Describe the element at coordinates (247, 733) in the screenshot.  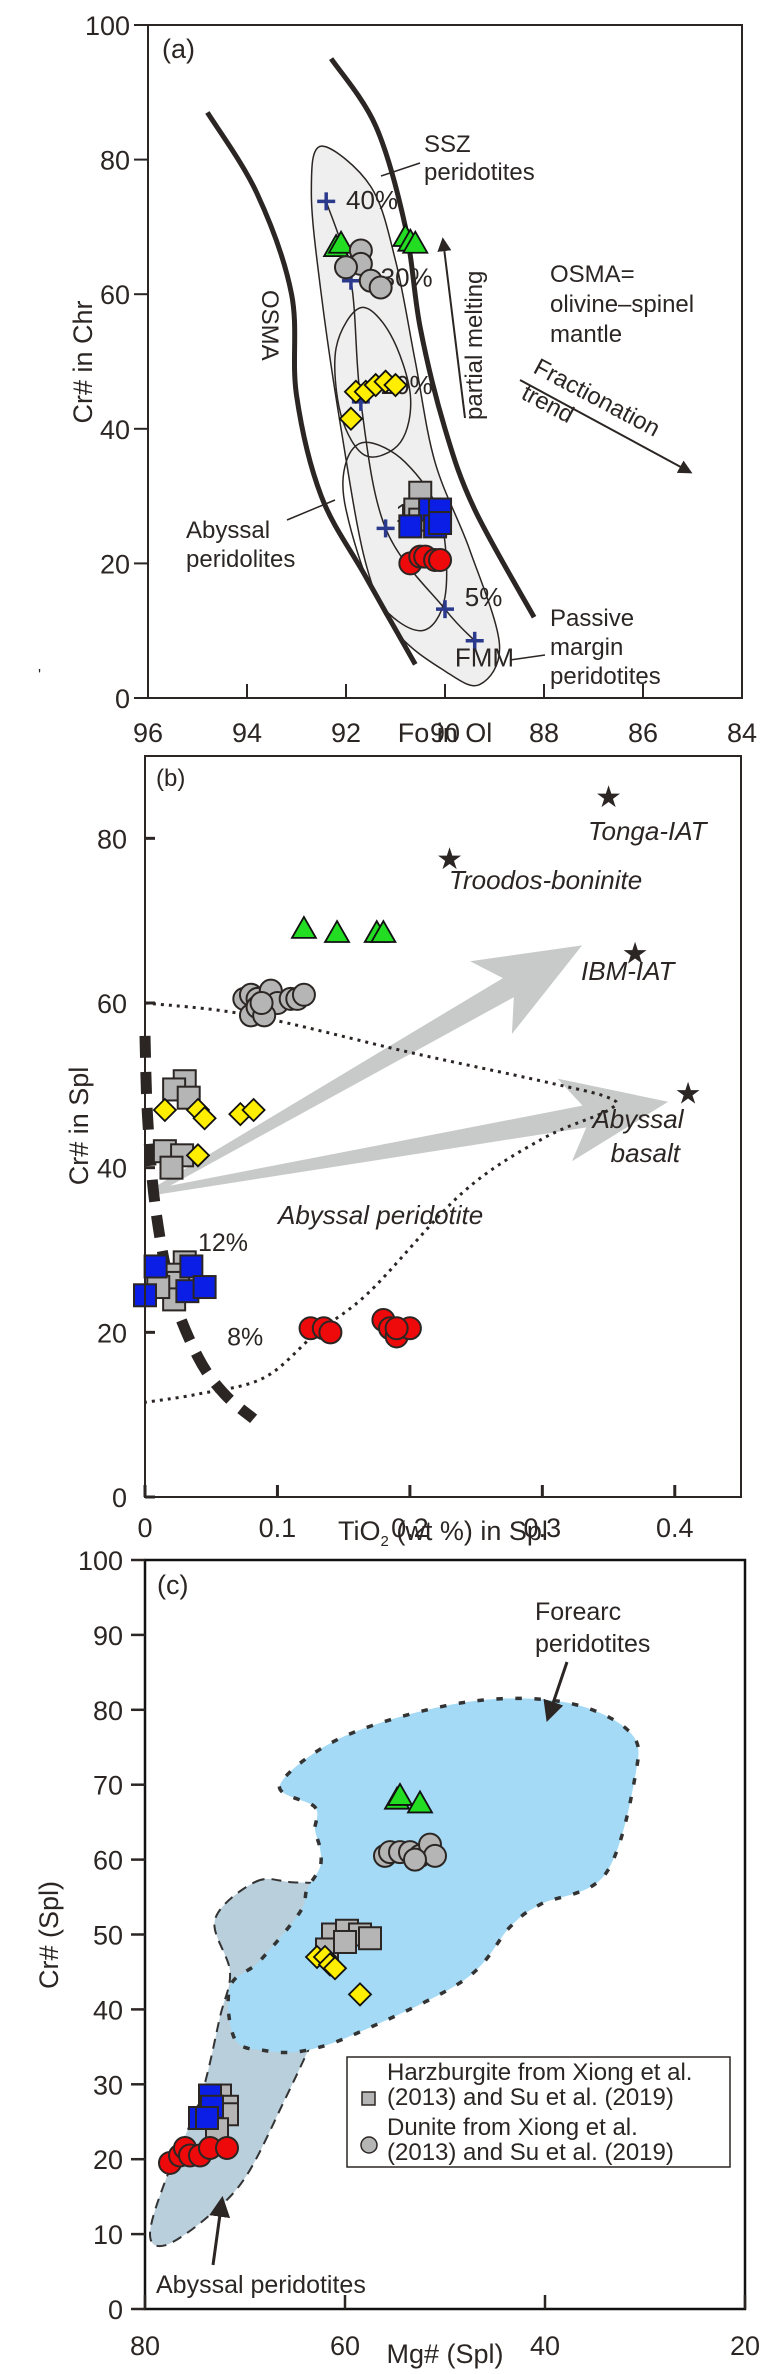
I see `x-tick-label: 94` at that location.